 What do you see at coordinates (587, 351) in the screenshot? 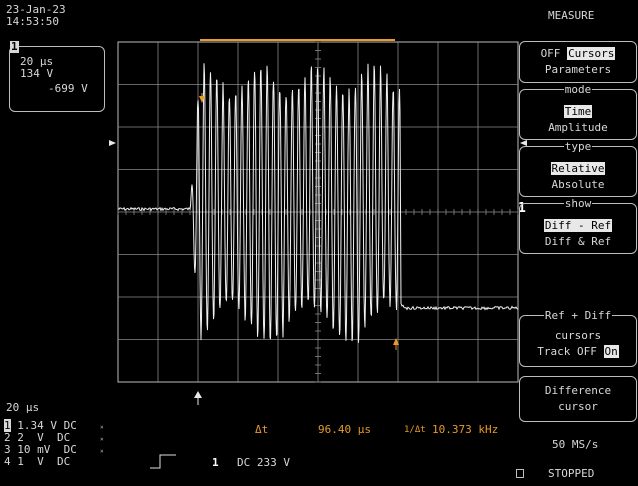
I see `option-track-off: OFF` at bounding box center [587, 351].